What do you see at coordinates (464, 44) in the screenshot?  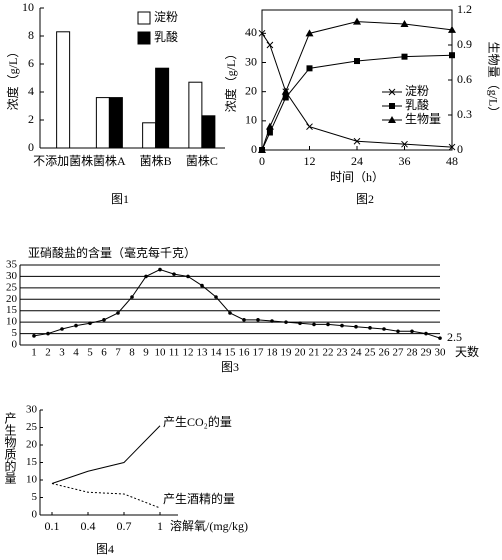 I see `y2-tick-label: 0.9` at bounding box center [464, 44].